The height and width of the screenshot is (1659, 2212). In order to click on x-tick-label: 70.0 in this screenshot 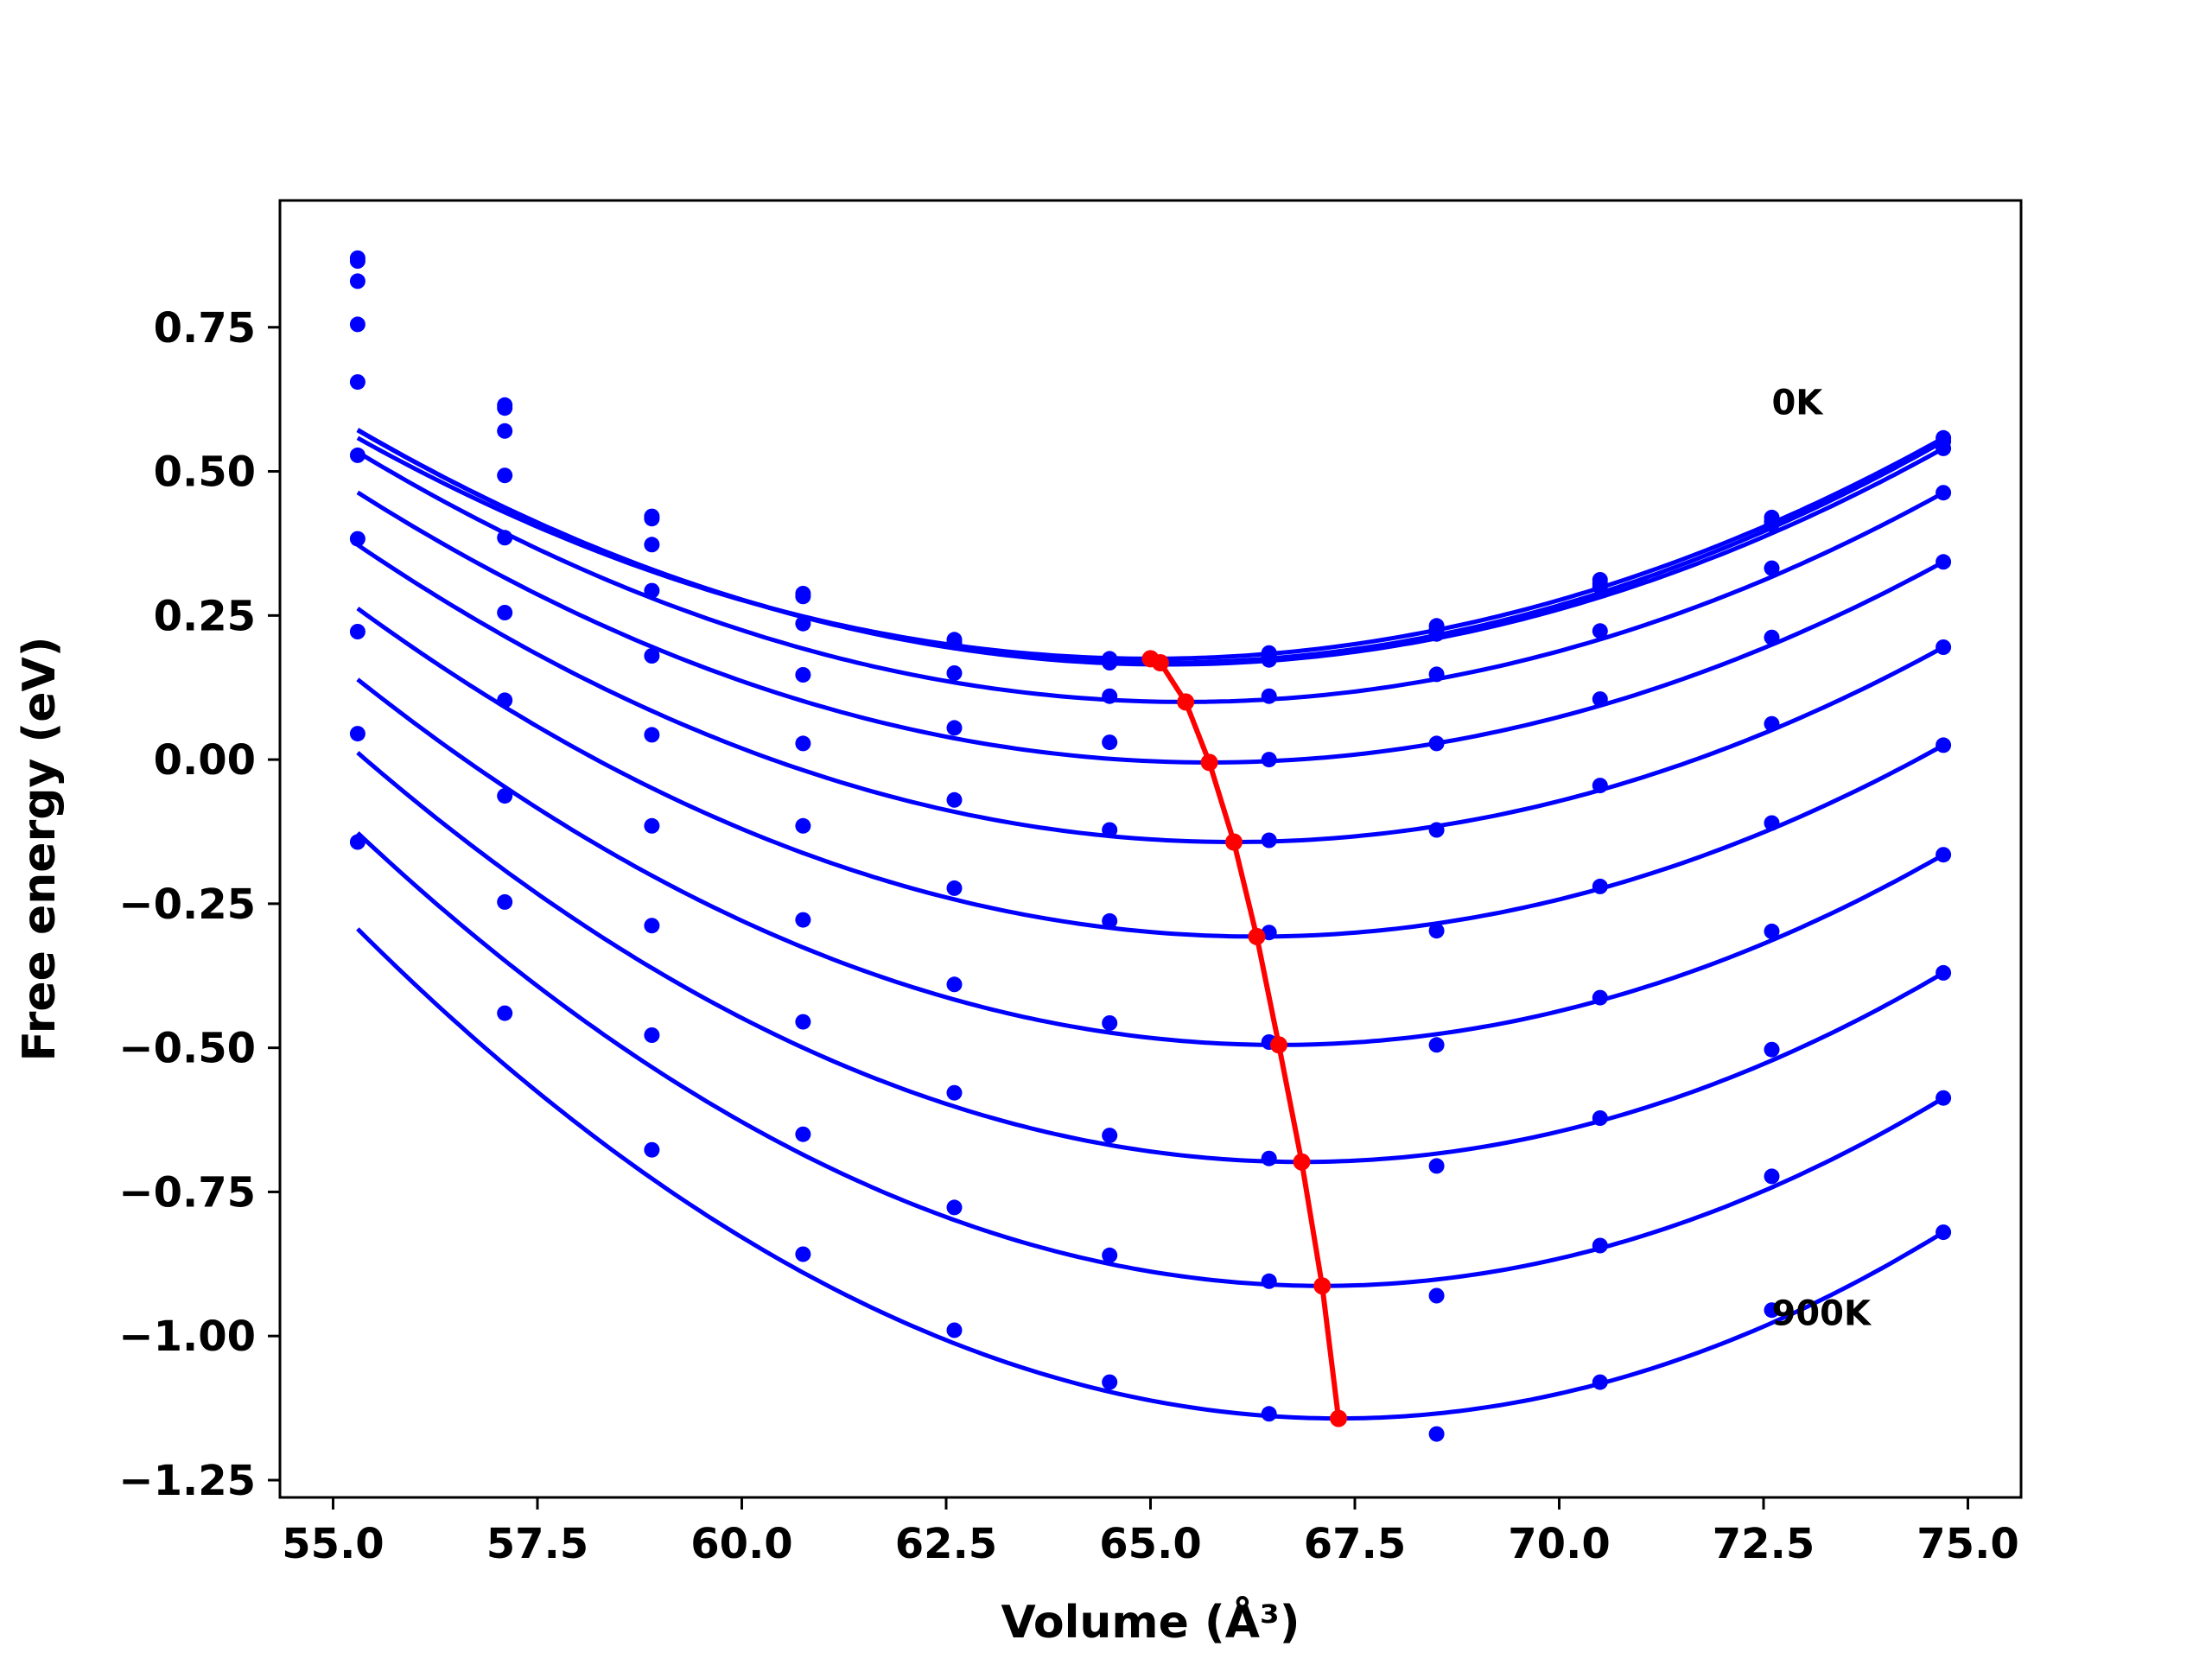, I will do `click(1559, 1544)`.